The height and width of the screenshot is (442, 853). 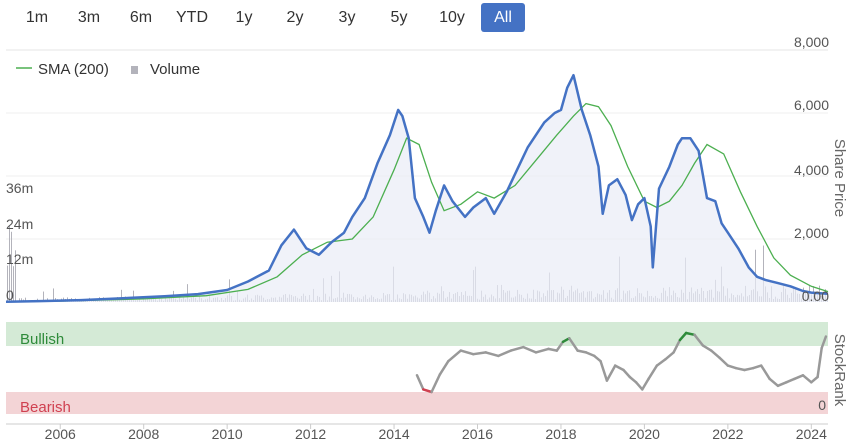 I want to click on price-axis-title: Share Price, so click(x=839, y=178).